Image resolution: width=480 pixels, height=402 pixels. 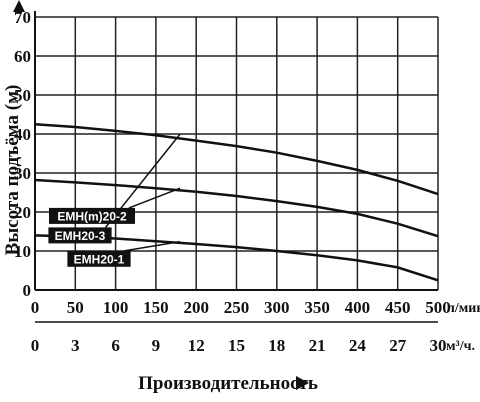 I want to click on y-tick-label: 60, so click(x=22, y=56).